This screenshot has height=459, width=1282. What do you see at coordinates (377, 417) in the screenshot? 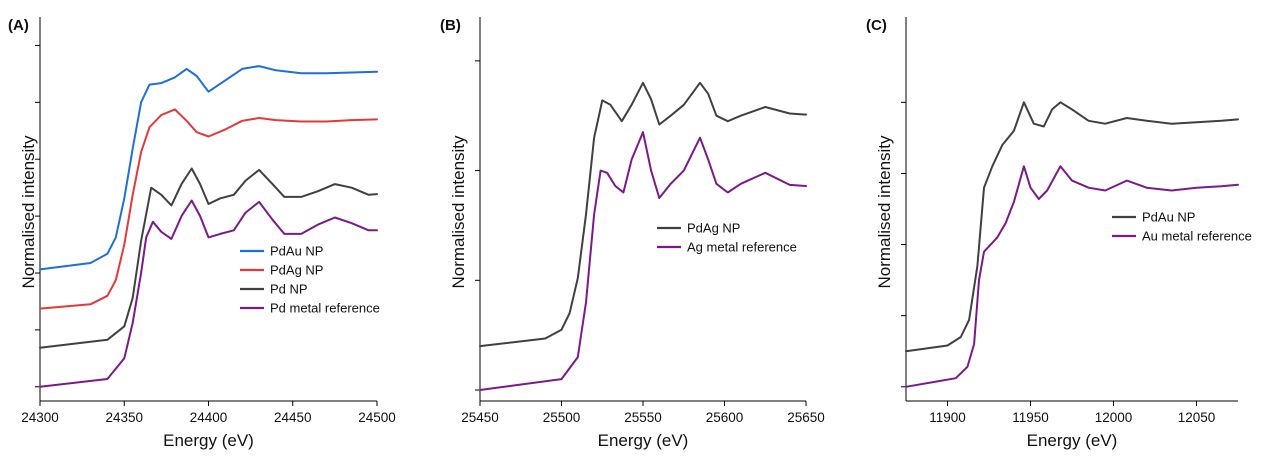
I see `x-tick-label: 24500` at bounding box center [377, 417].